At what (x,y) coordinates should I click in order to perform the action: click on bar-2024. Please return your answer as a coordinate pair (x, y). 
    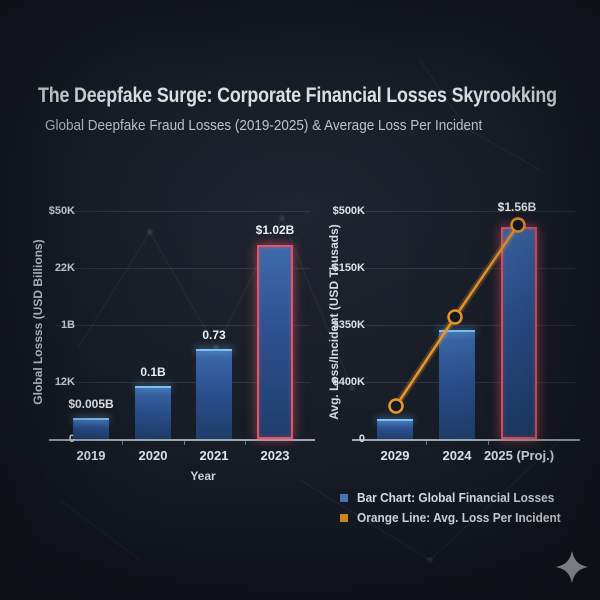
    Looking at the image, I should click on (457, 384).